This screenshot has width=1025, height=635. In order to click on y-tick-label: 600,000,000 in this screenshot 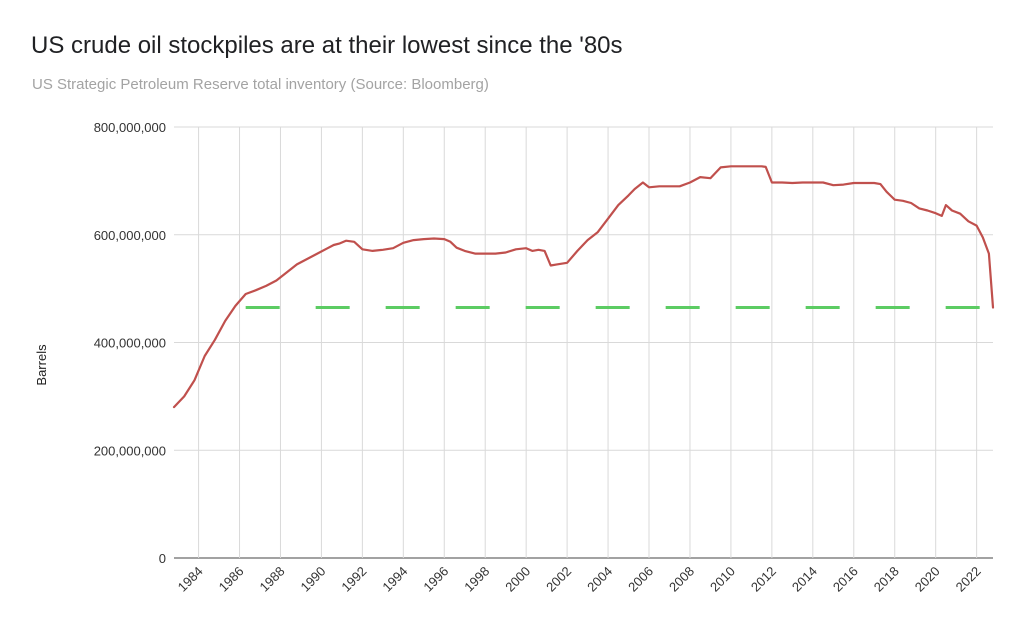, I will do `click(130, 235)`.